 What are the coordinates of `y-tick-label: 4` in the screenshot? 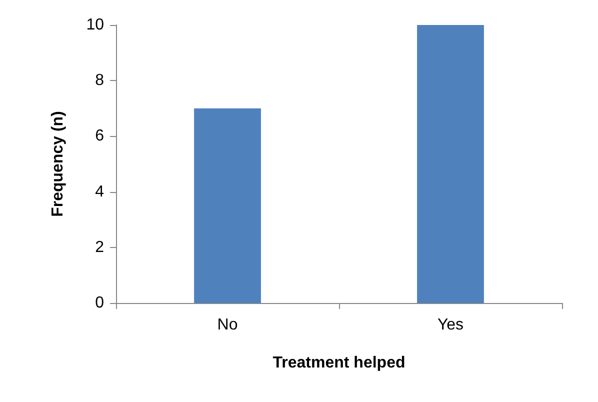 It's located at (99, 191).